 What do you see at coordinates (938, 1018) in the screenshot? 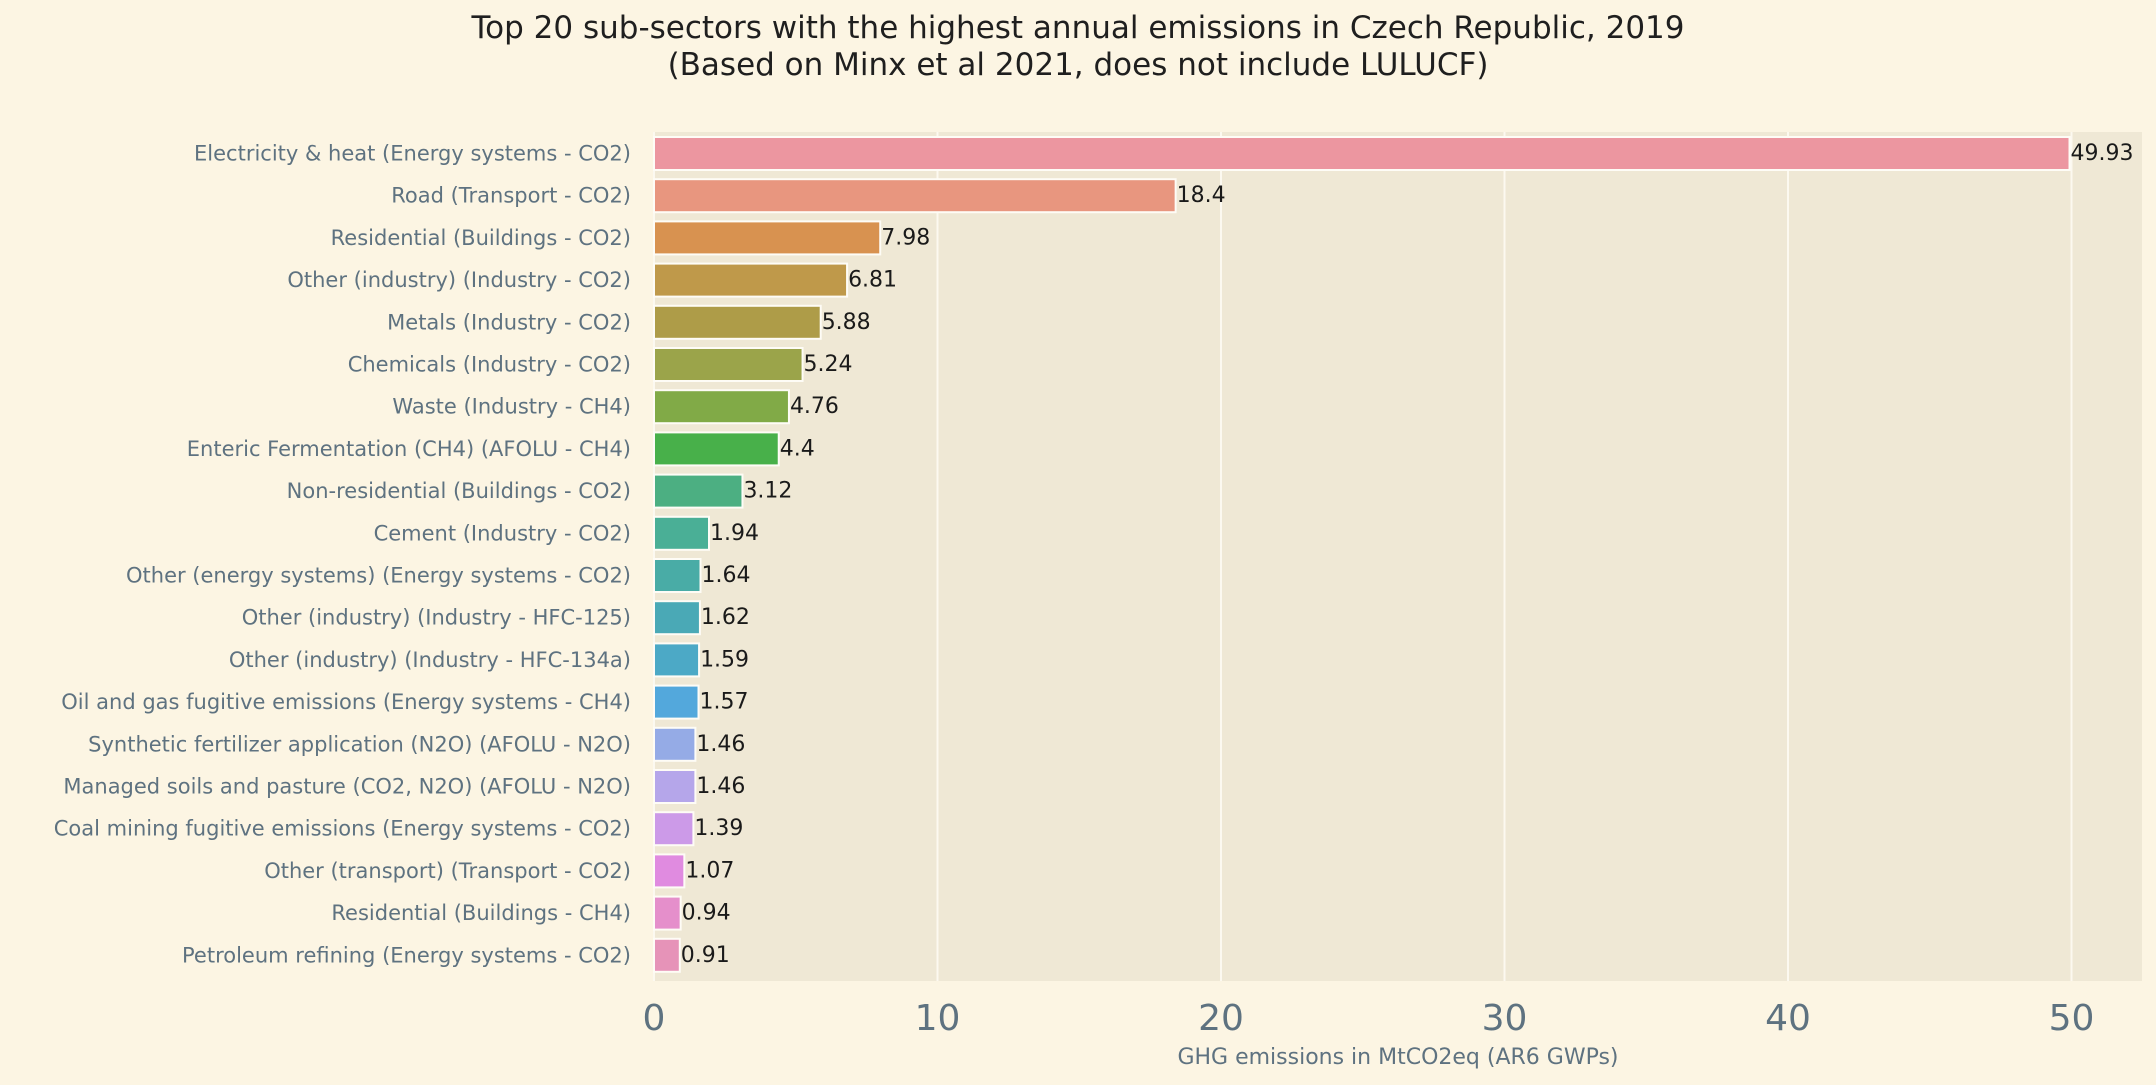
I see `x-tick-label: 10` at bounding box center [938, 1018].